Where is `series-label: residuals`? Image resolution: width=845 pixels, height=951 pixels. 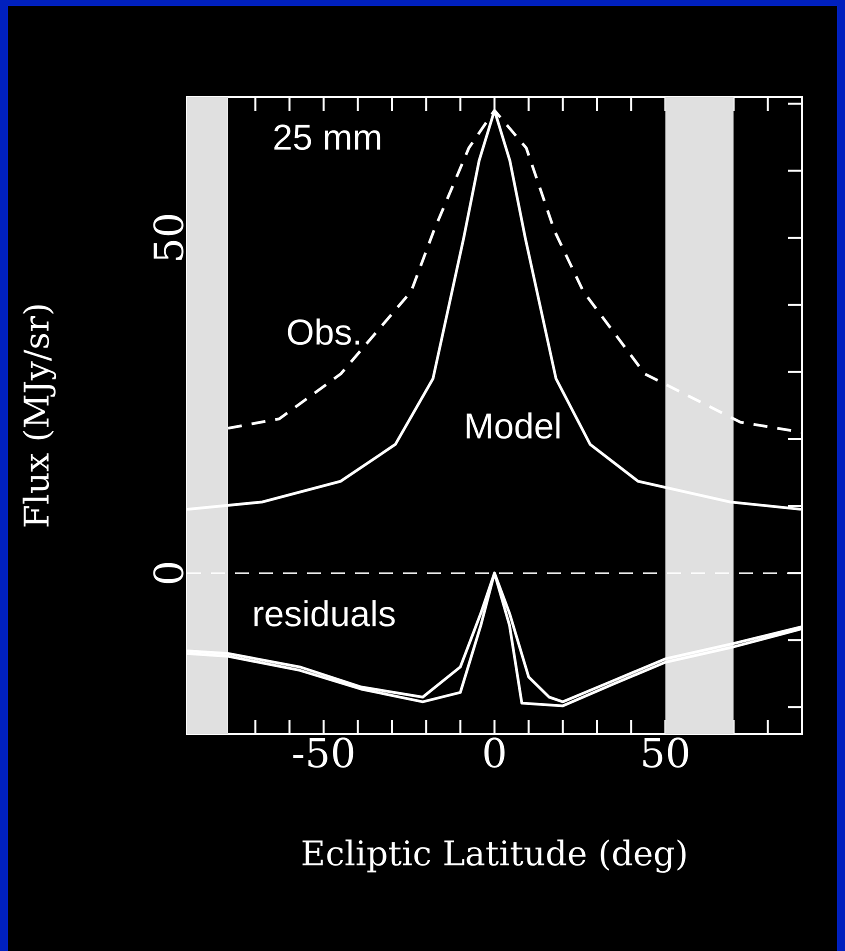
series-label: residuals is located at coordinates (324, 613).